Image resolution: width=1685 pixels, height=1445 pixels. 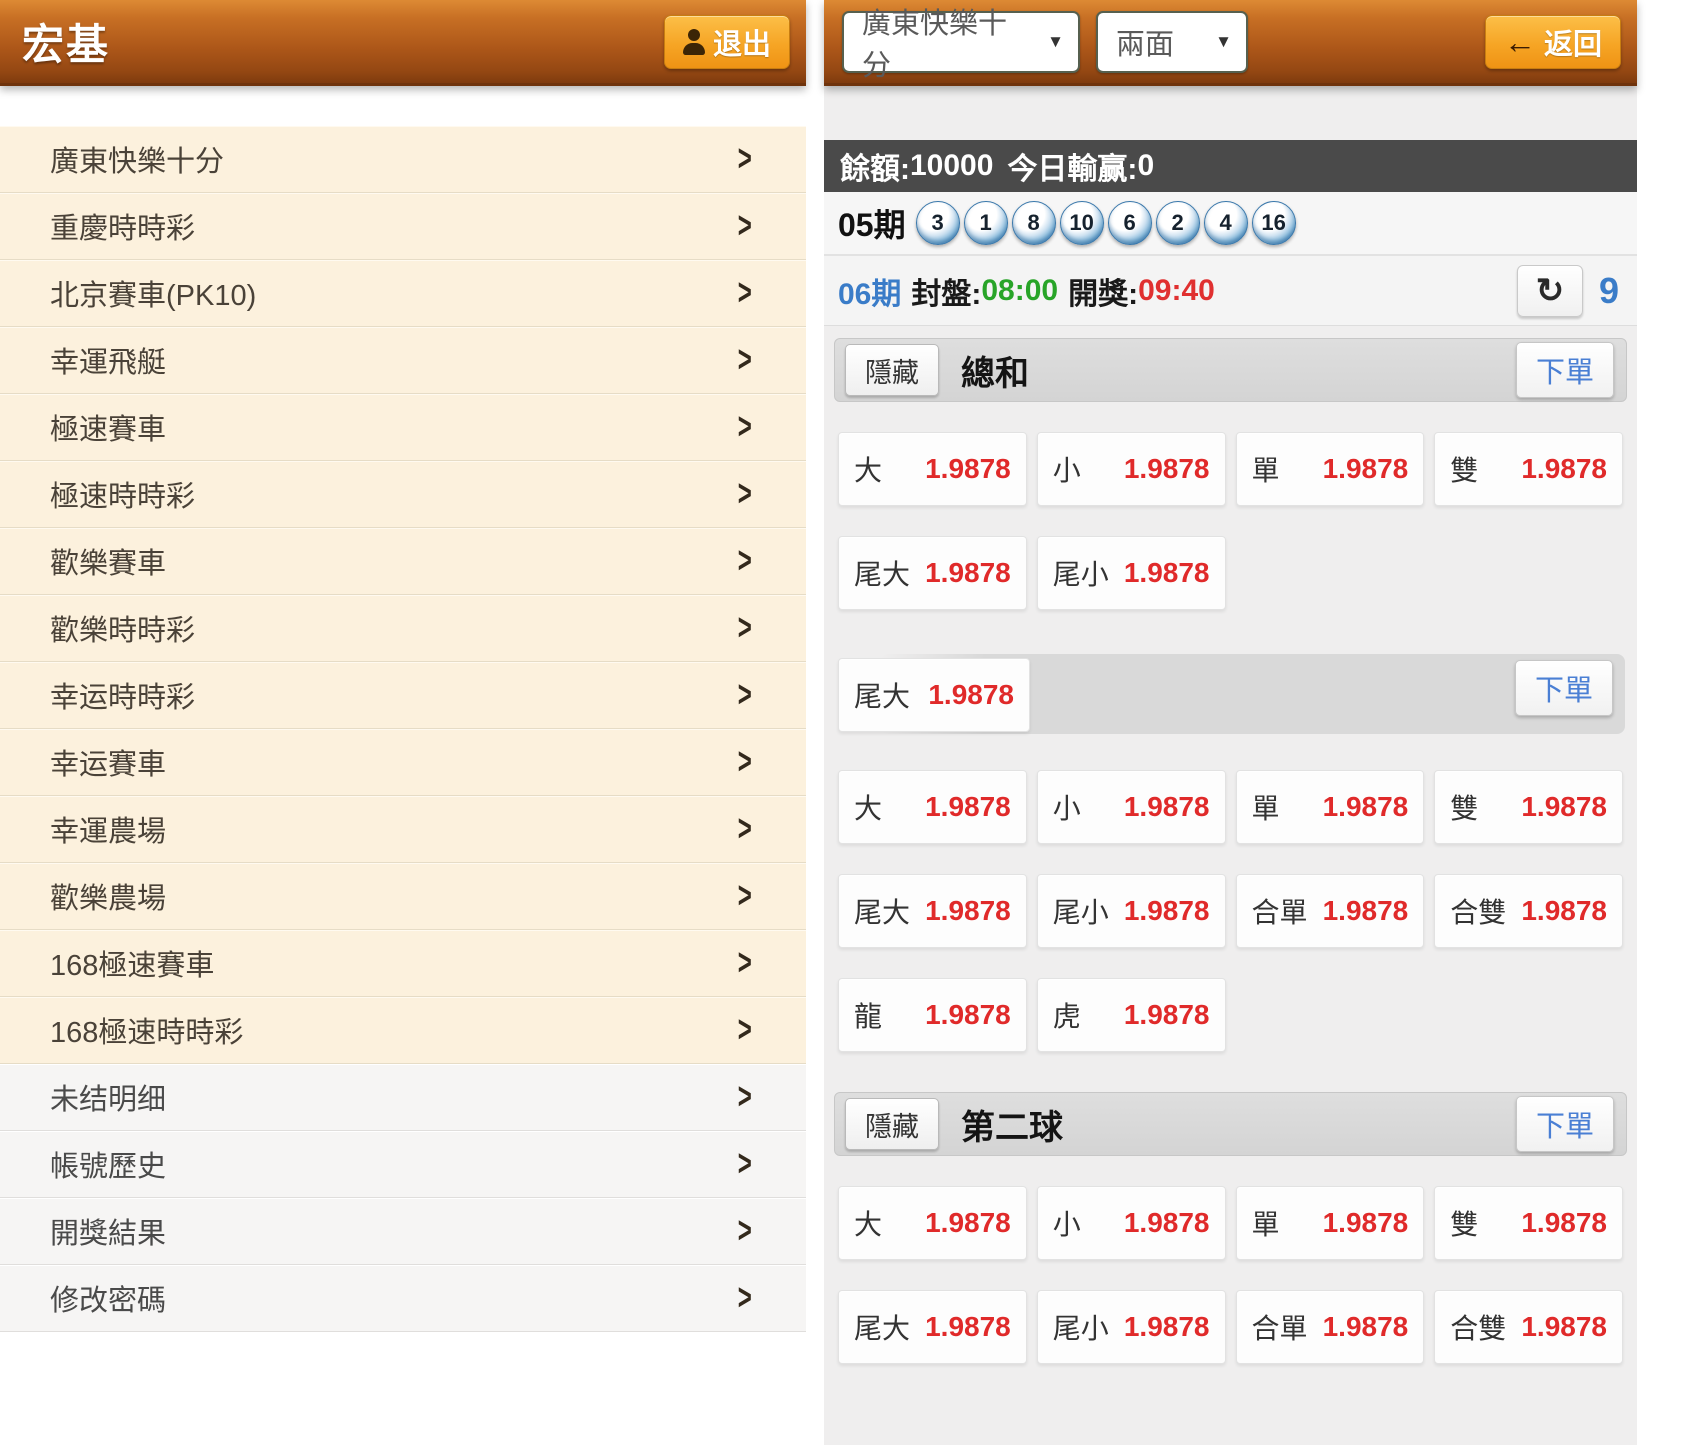 I want to click on odds-label: 大, so click(x=868, y=470).